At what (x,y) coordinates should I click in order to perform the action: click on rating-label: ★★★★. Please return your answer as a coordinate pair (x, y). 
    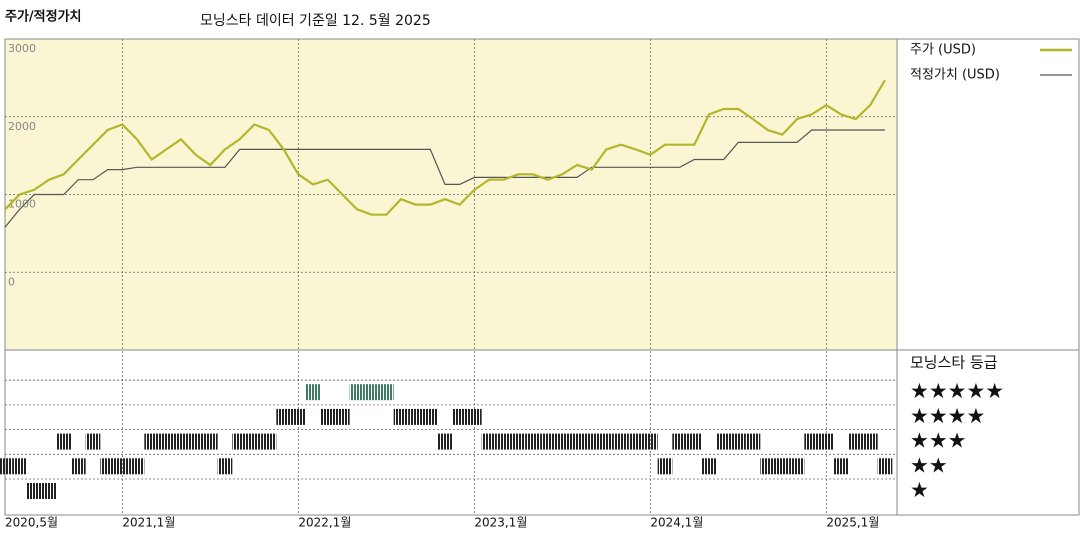
    Looking at the image, I should click on (947, 416).